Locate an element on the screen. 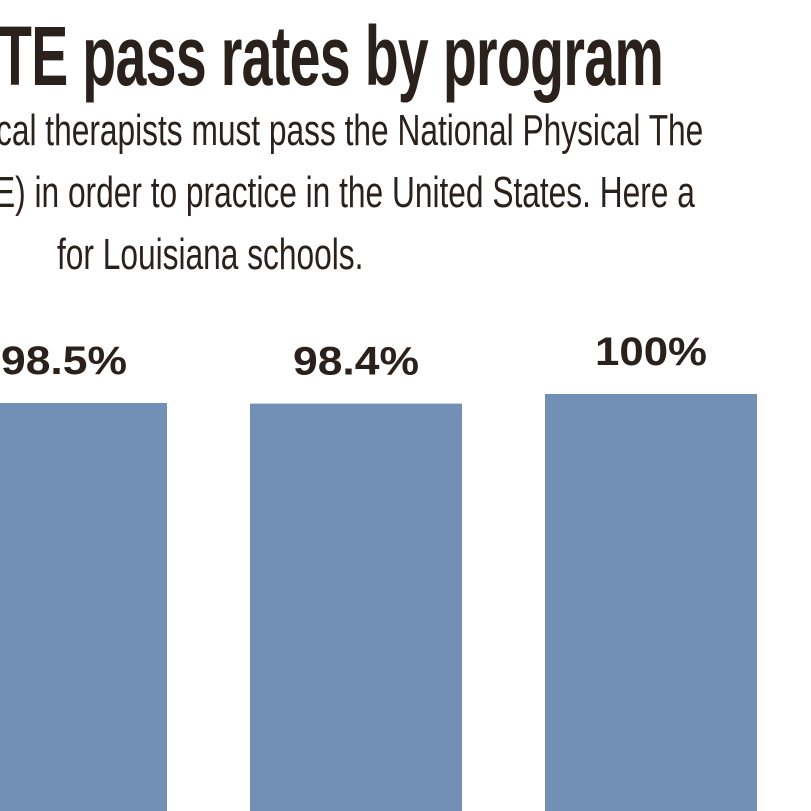  chart-title: TE pass rates by program is located at coordinates (332, 56).